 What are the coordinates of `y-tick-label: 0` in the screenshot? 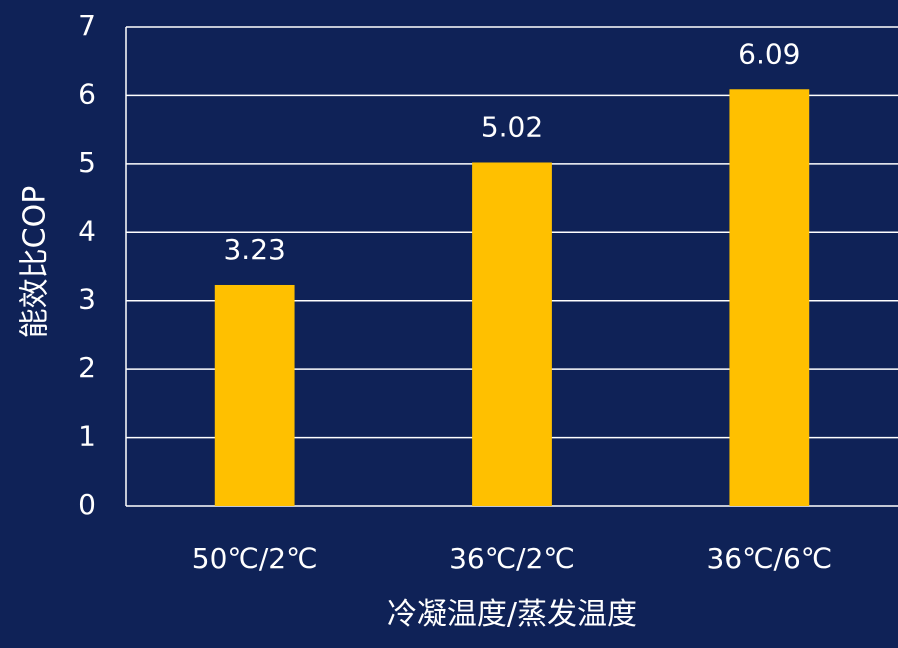 It's located at (87, 504).